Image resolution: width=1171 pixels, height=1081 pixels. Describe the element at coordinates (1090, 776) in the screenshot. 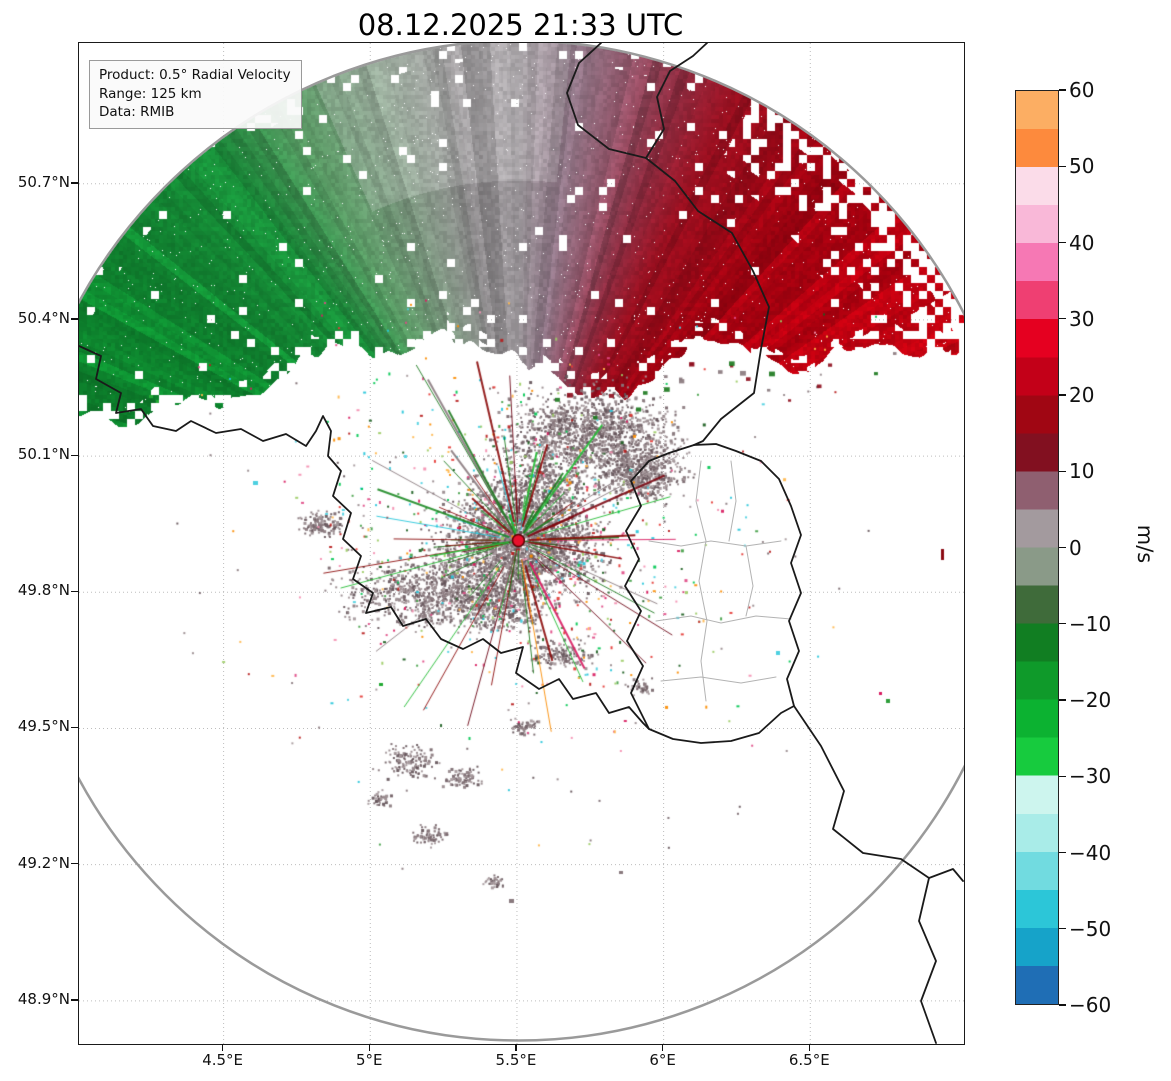

I see `colorbar-tick-label: −30` at that location.